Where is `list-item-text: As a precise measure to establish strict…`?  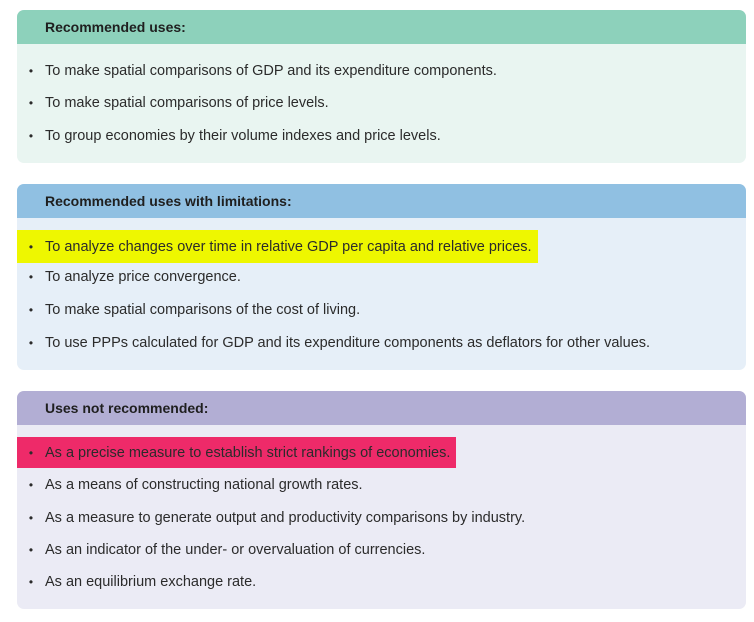 list-item-text: As a precise measure to establish strict… is located at coordinates (248, 452).